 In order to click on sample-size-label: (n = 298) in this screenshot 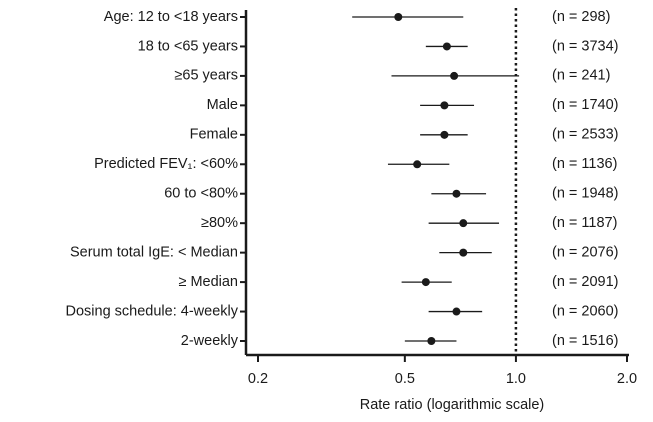, I will do `click(581, 17)`.